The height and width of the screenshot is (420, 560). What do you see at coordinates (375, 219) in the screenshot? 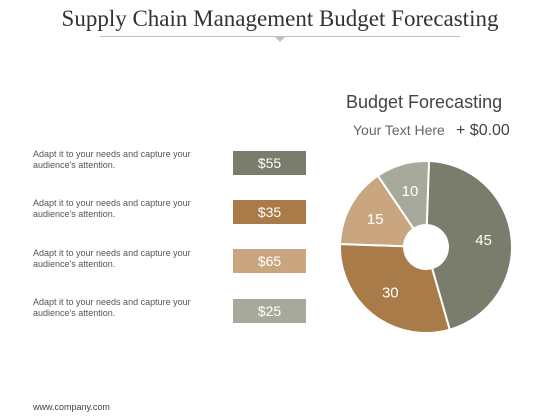
I see `donut-label-15: 15` at bounding box center [375, 219].